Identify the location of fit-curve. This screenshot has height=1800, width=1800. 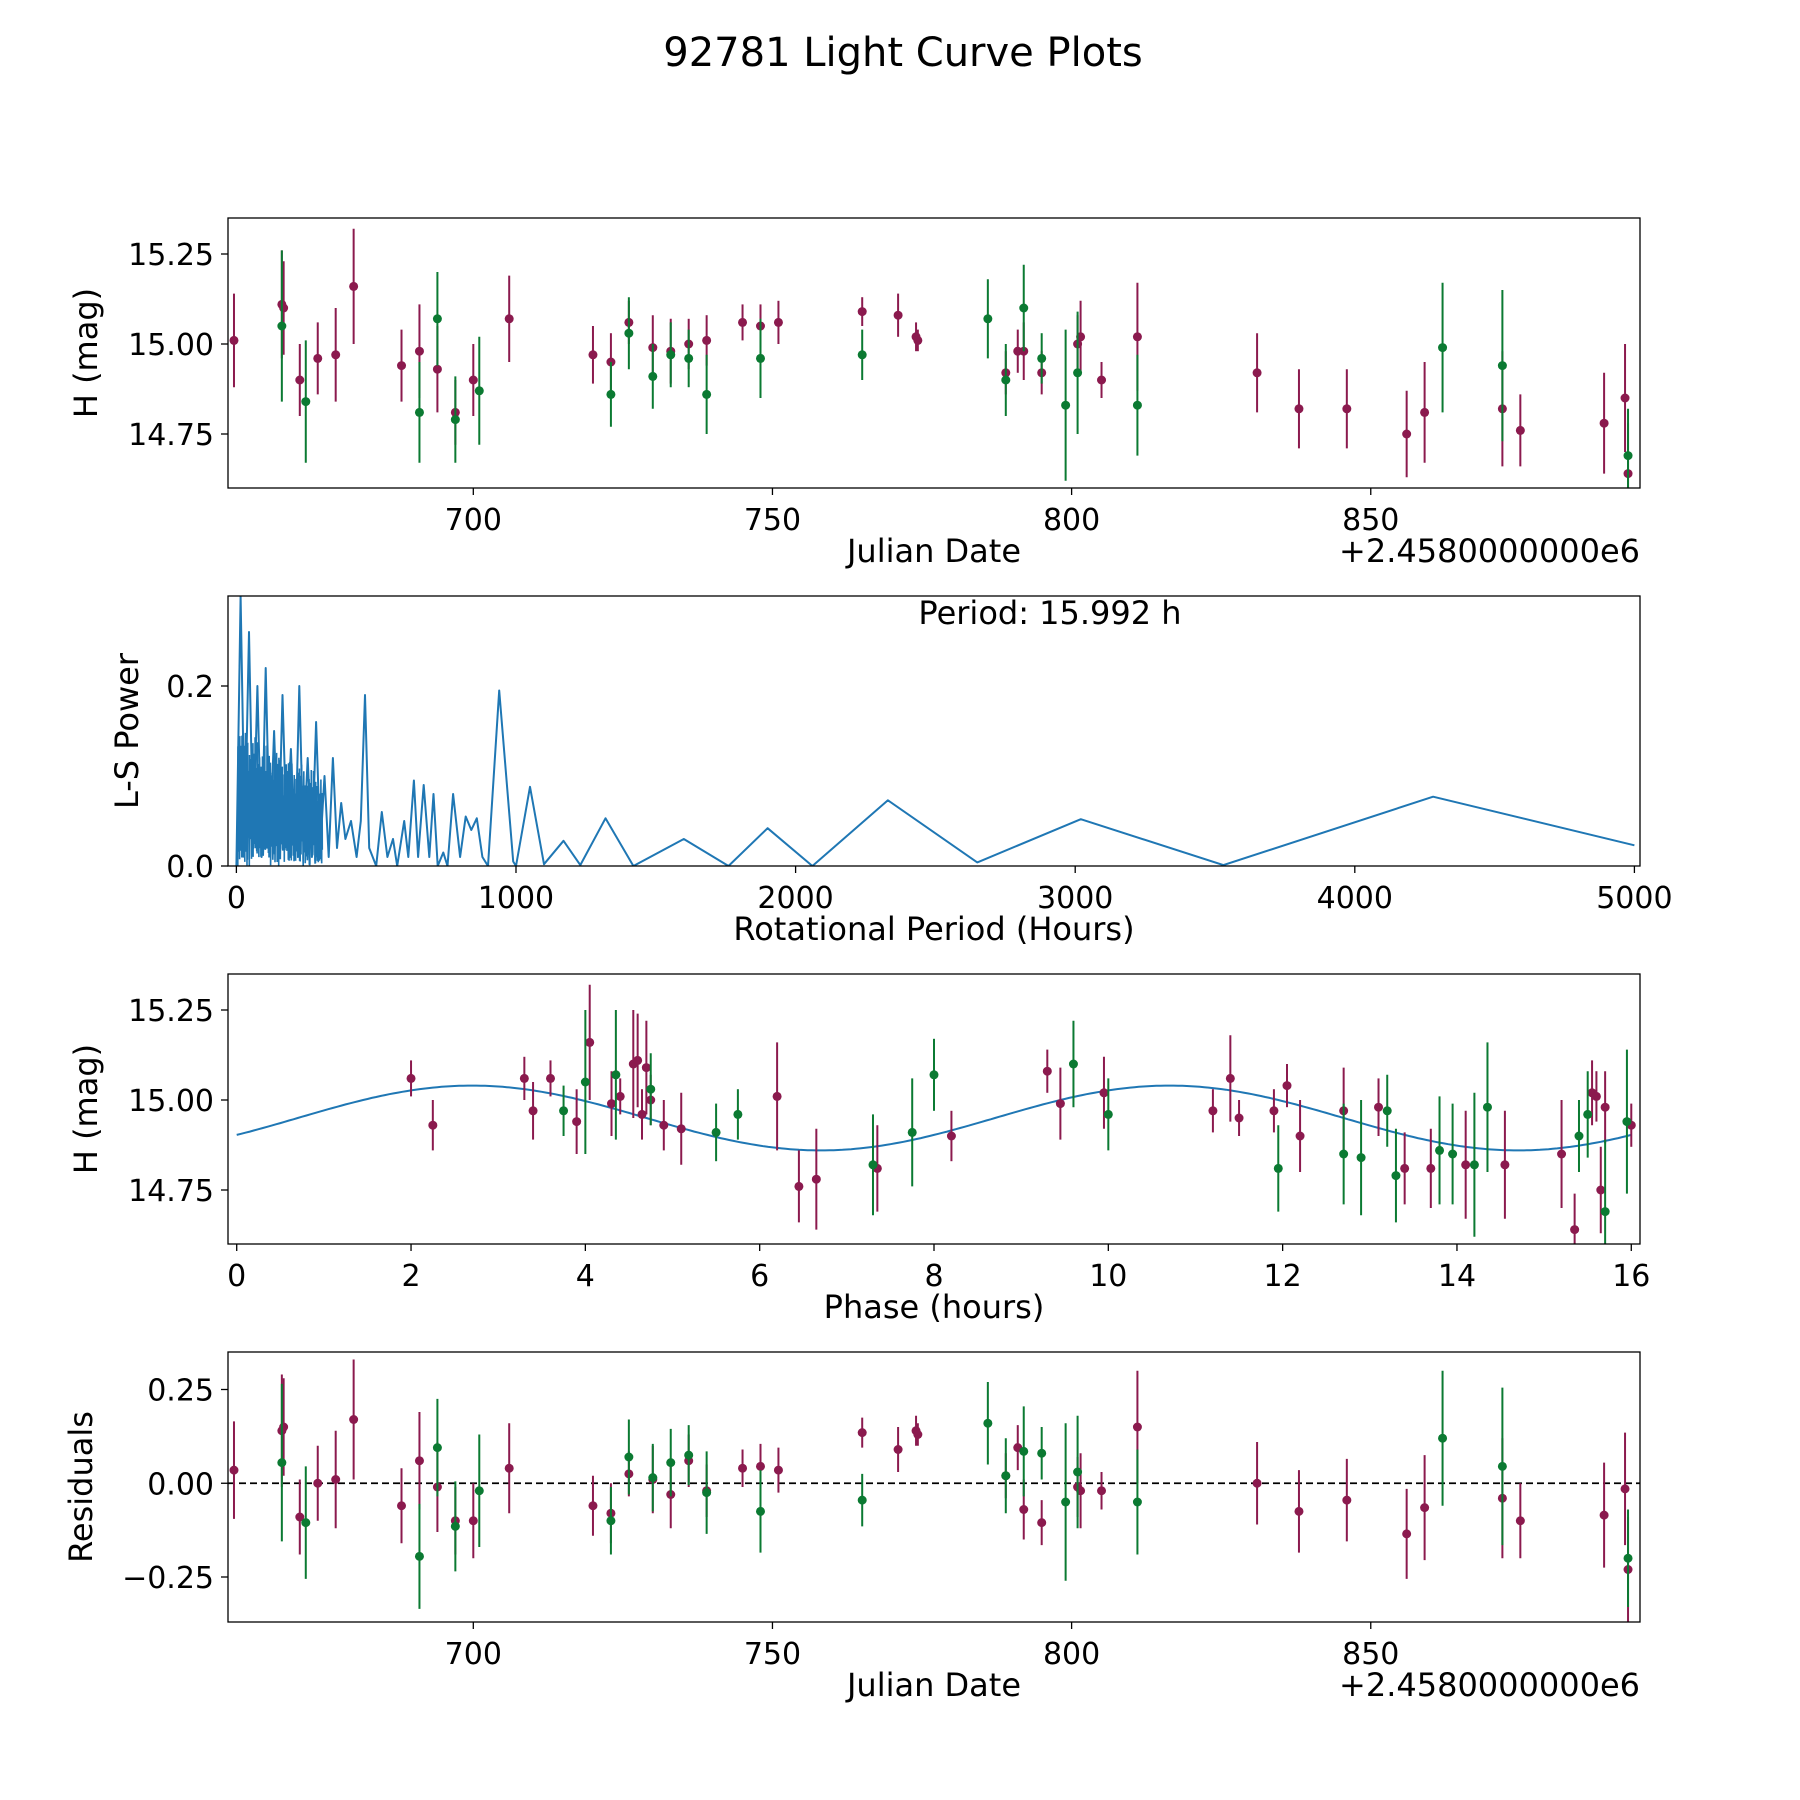
(934, 1118).